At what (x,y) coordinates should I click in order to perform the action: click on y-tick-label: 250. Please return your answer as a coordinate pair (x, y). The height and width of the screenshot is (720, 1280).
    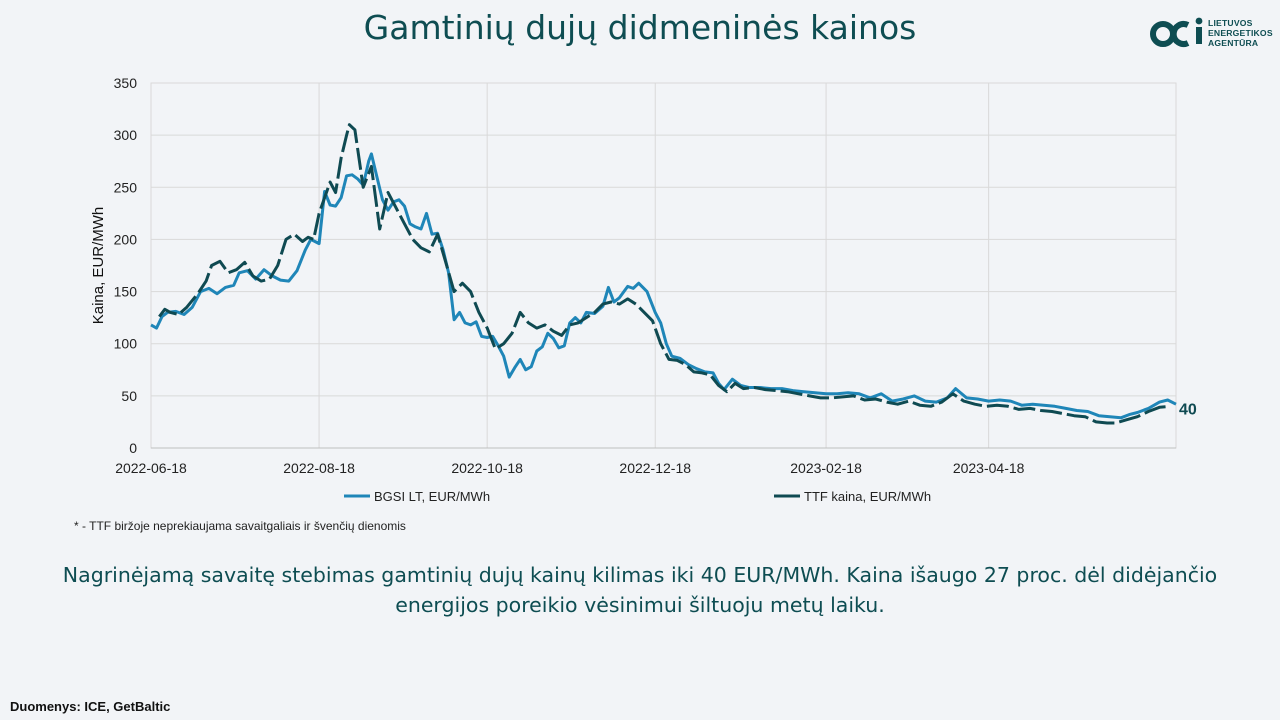
    Looking at the image, I should click on (126, 187).